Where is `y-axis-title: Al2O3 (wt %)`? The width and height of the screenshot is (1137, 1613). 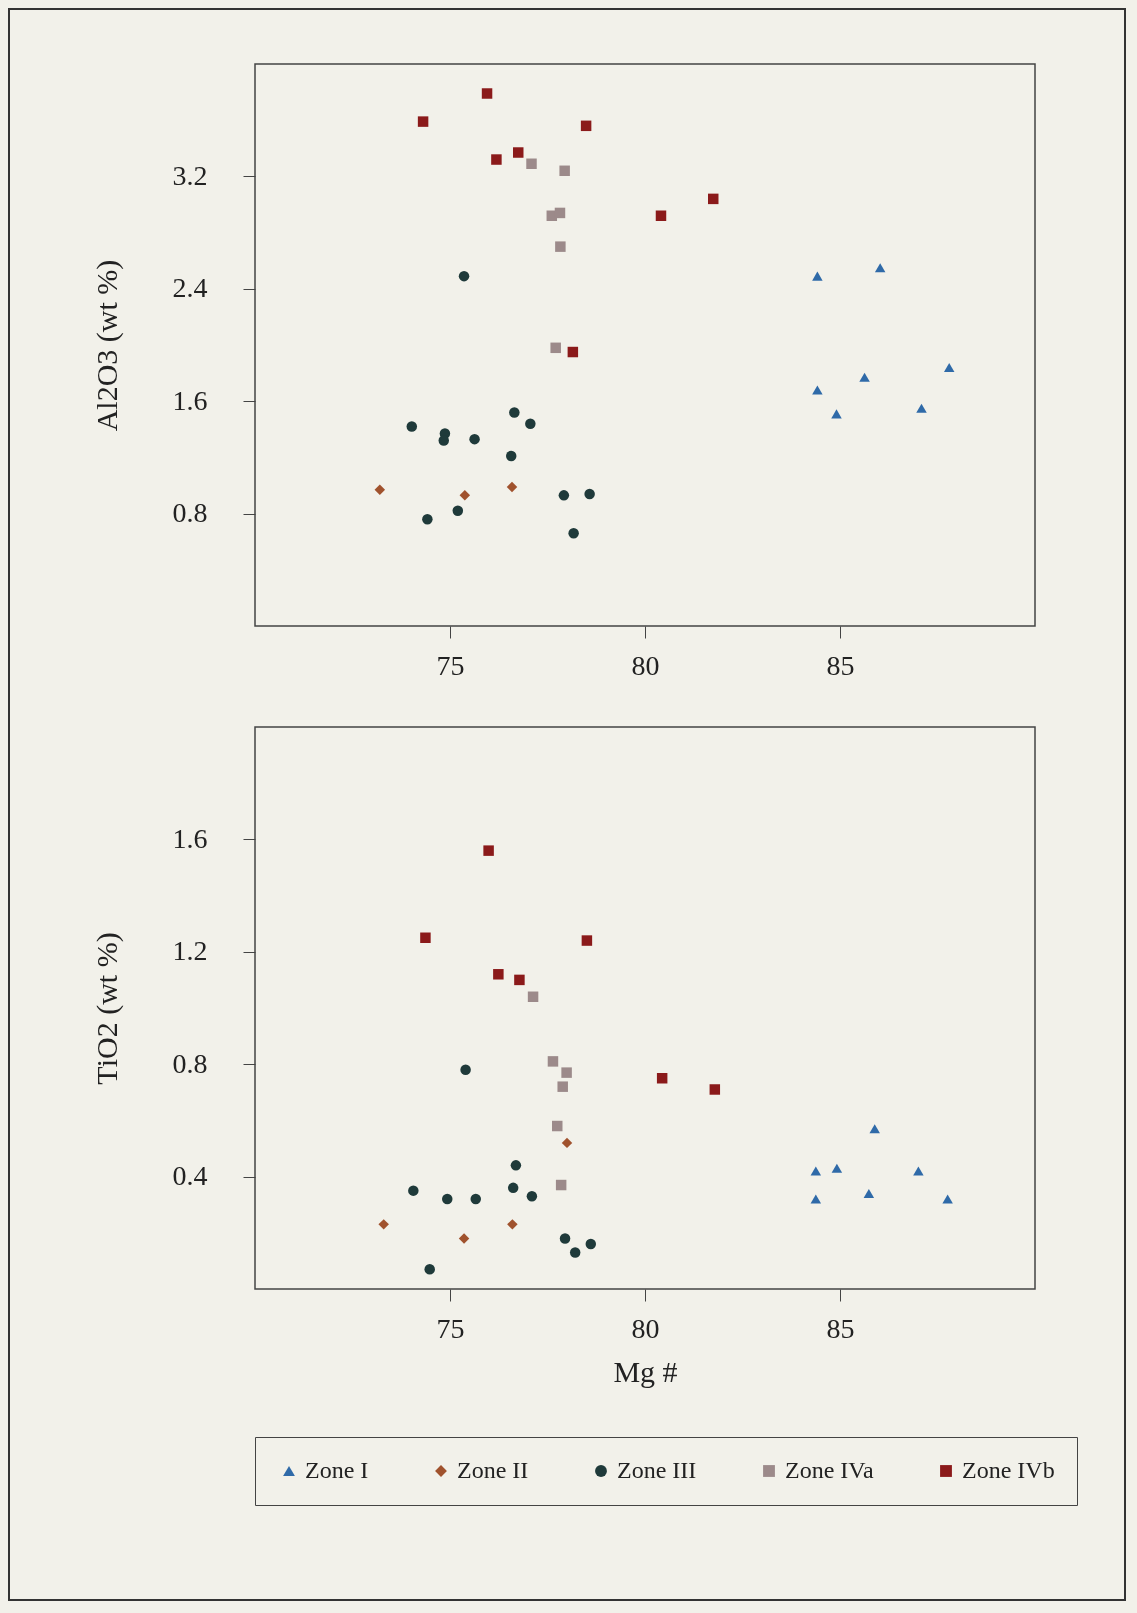 y-axis-title: Al2O3 (wt %) is located at coordinates (106, 345).